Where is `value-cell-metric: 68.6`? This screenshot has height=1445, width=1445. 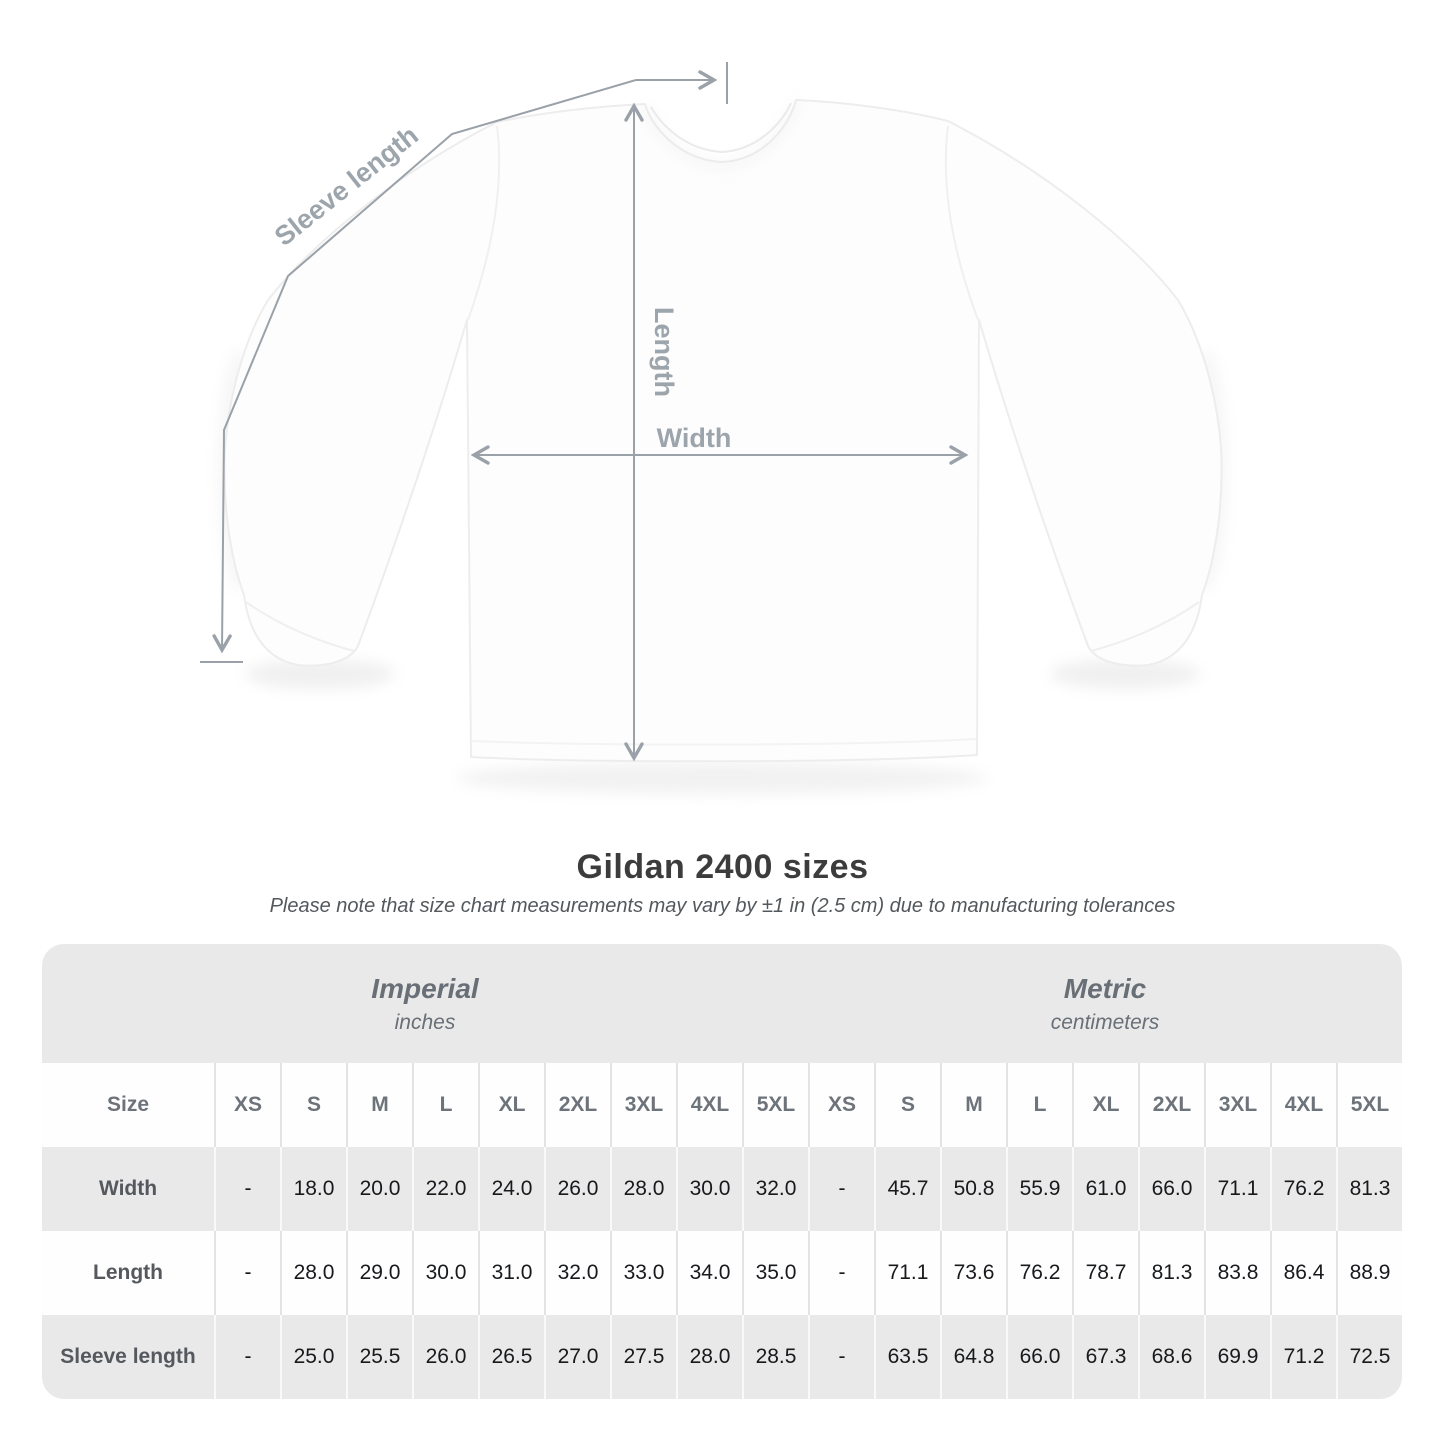
value-cell-metric: 68.6 is located at coordinates (1171, 1357).